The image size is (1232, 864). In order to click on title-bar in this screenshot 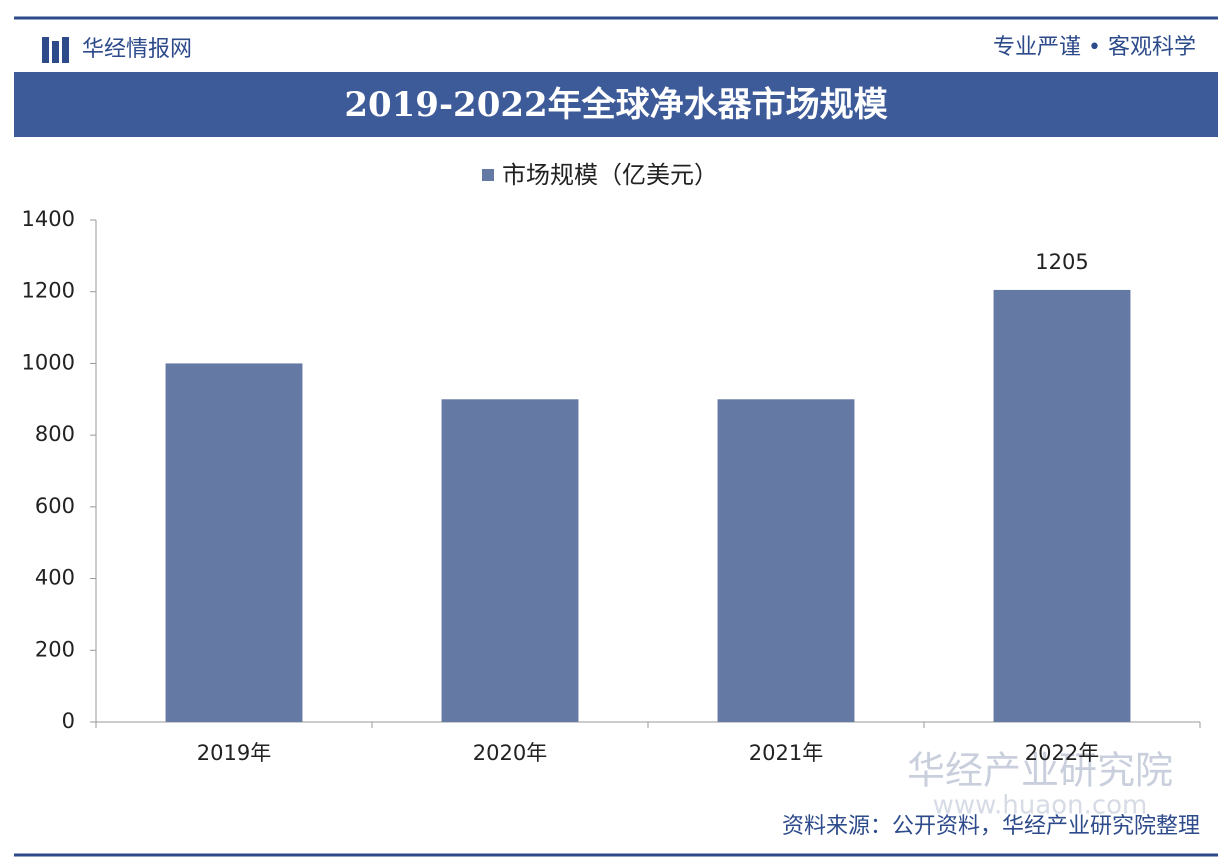, I will do `click(616, 104)`.